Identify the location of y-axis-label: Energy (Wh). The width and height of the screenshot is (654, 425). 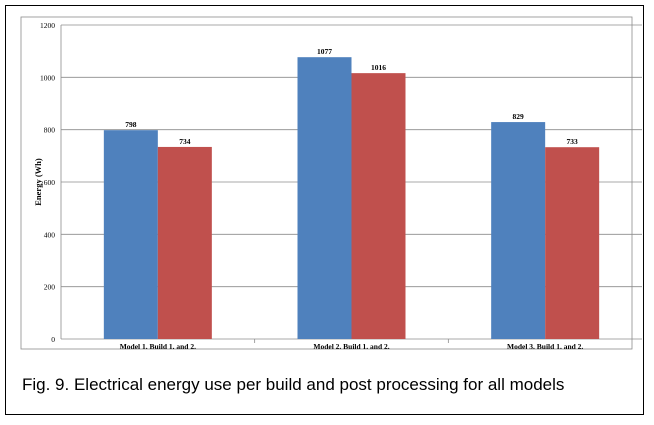
(38, 182).